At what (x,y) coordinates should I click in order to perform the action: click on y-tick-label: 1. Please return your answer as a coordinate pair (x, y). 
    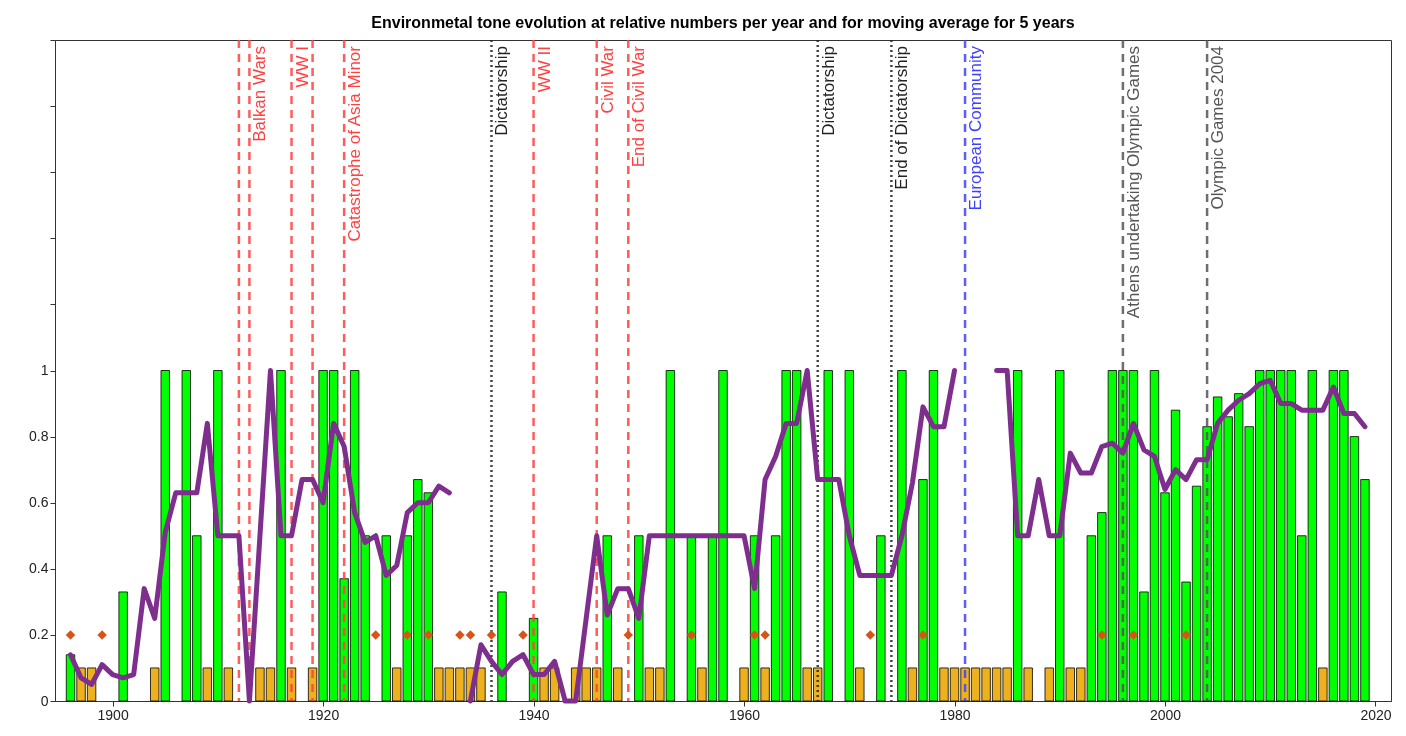
    Looking at the image, I should click on (44, 370).